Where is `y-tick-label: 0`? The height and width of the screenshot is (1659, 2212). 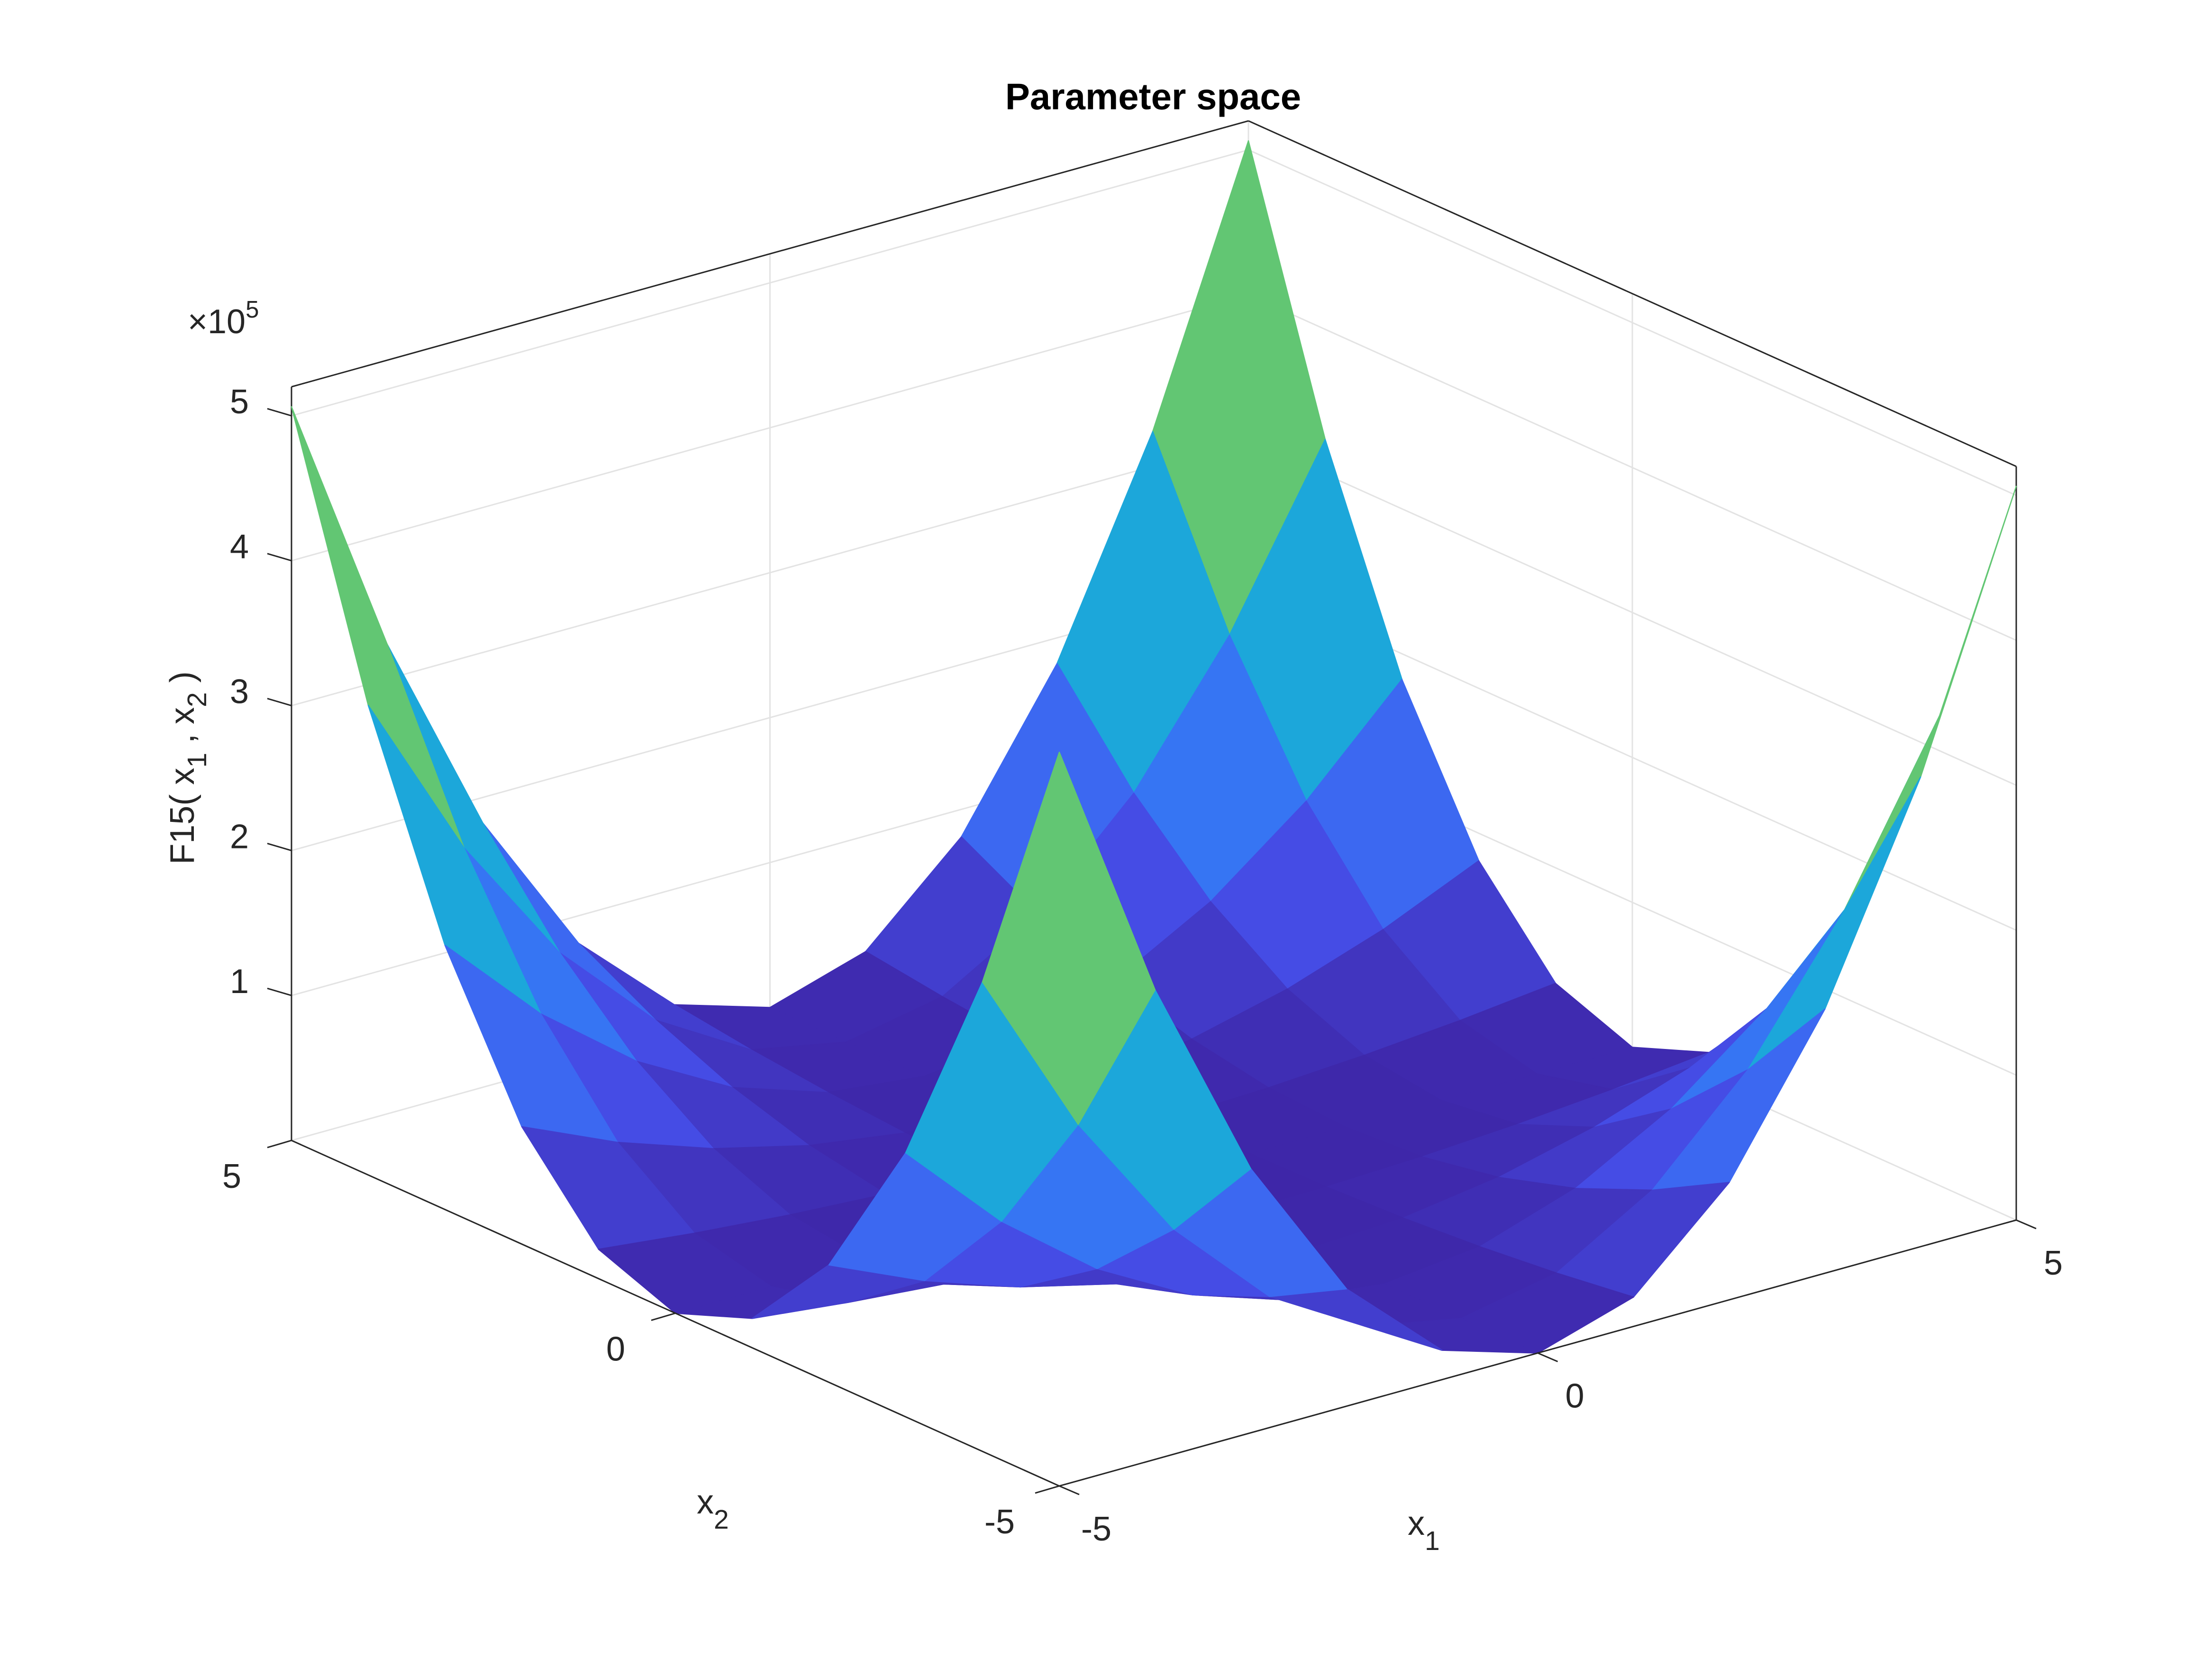 y-tick-label: 0 is located at coordinates (615, 1349).